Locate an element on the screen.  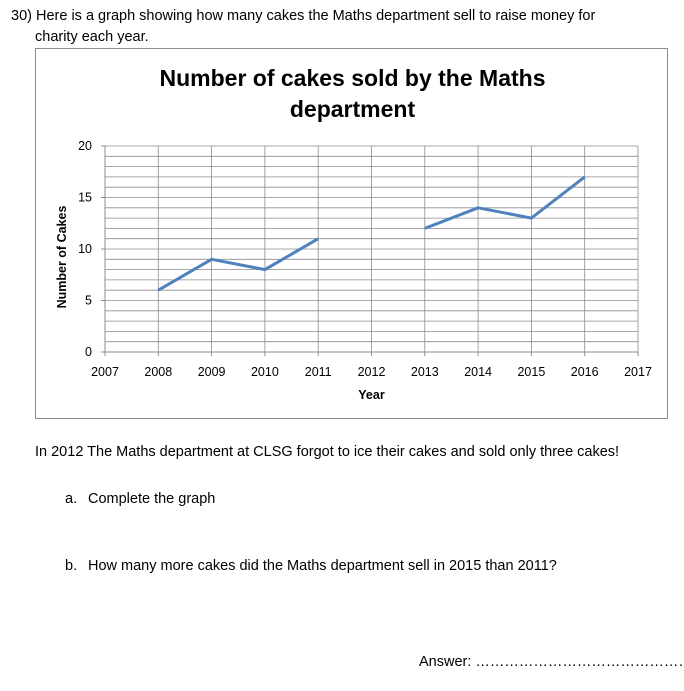
x-tick-label: 2010 is located at coordinates (265, 372).